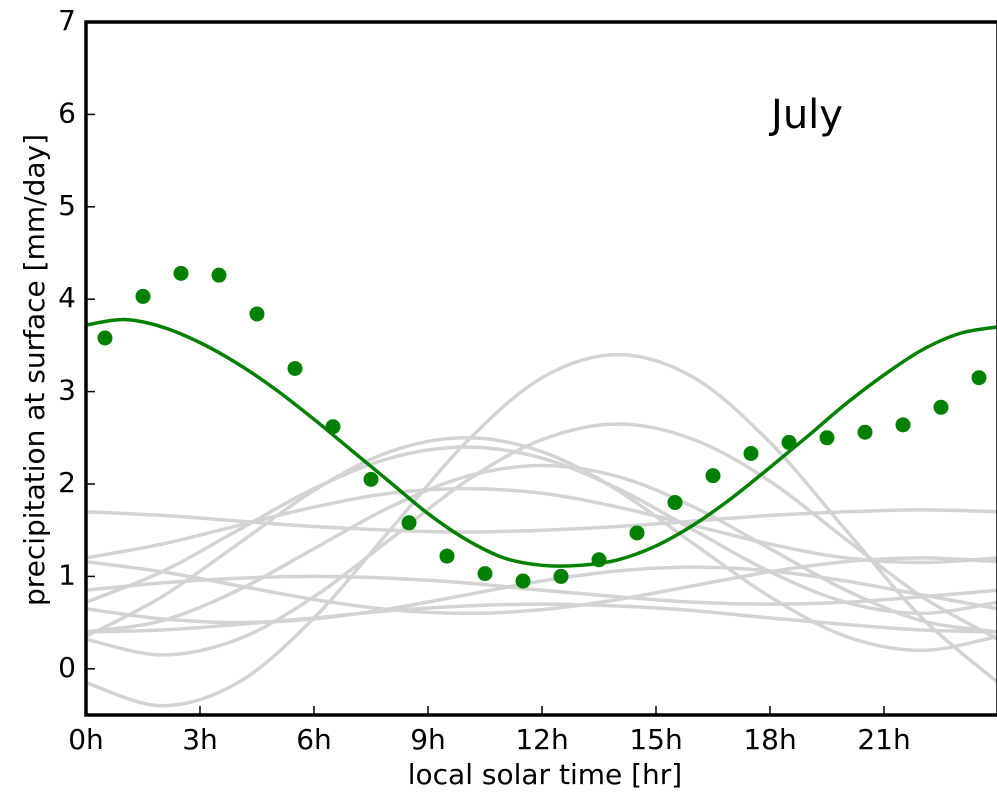  What do you see at coordinates (805, 115) in the screenshot?
I see `annotation: July` at bounding box center [805, 115].